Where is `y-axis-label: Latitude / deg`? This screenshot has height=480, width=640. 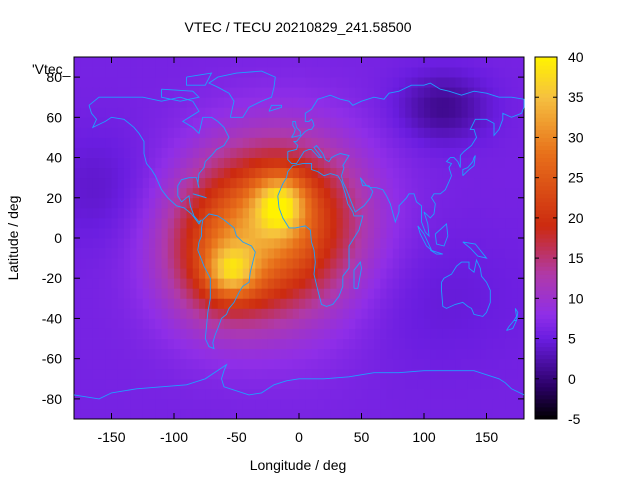
y-axis-label: Latitude / deg is located at coordinates (13, 238).